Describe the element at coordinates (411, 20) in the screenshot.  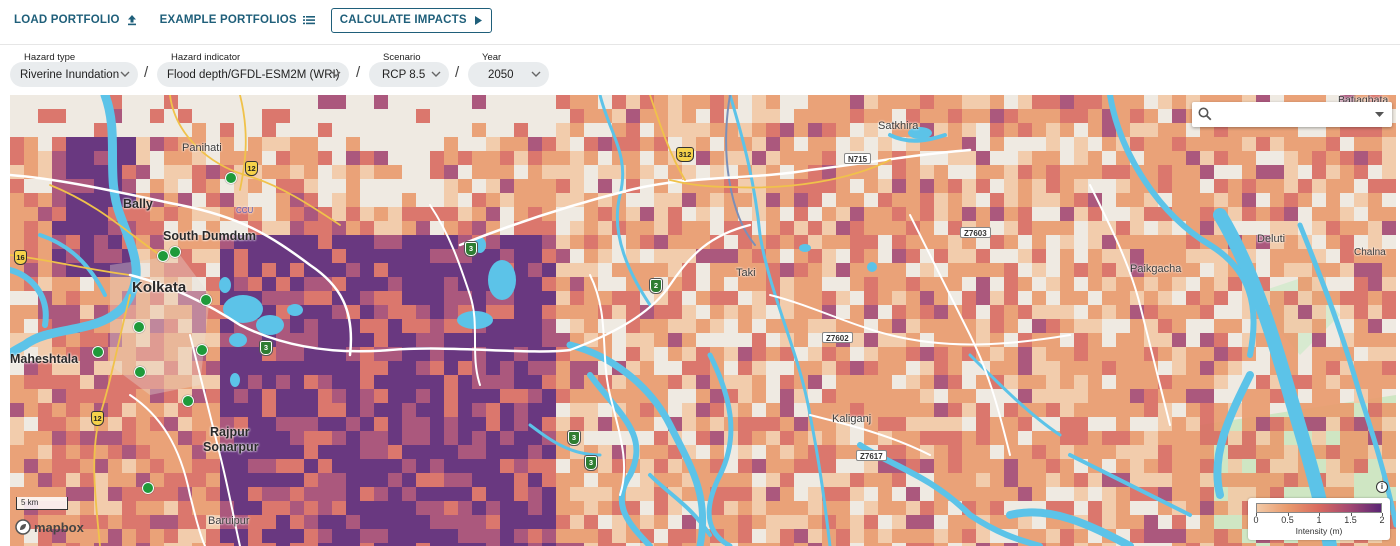
I see `calculate-impacts-button: CALCULATE IMPACTS` at that location.